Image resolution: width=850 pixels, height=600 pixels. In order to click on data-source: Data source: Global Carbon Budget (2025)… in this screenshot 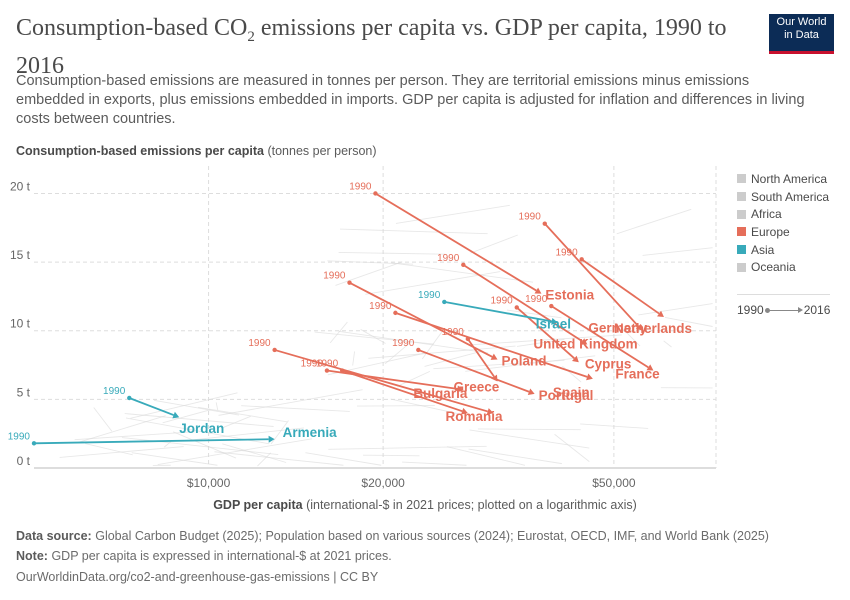, I will do `click(392, 536)`.